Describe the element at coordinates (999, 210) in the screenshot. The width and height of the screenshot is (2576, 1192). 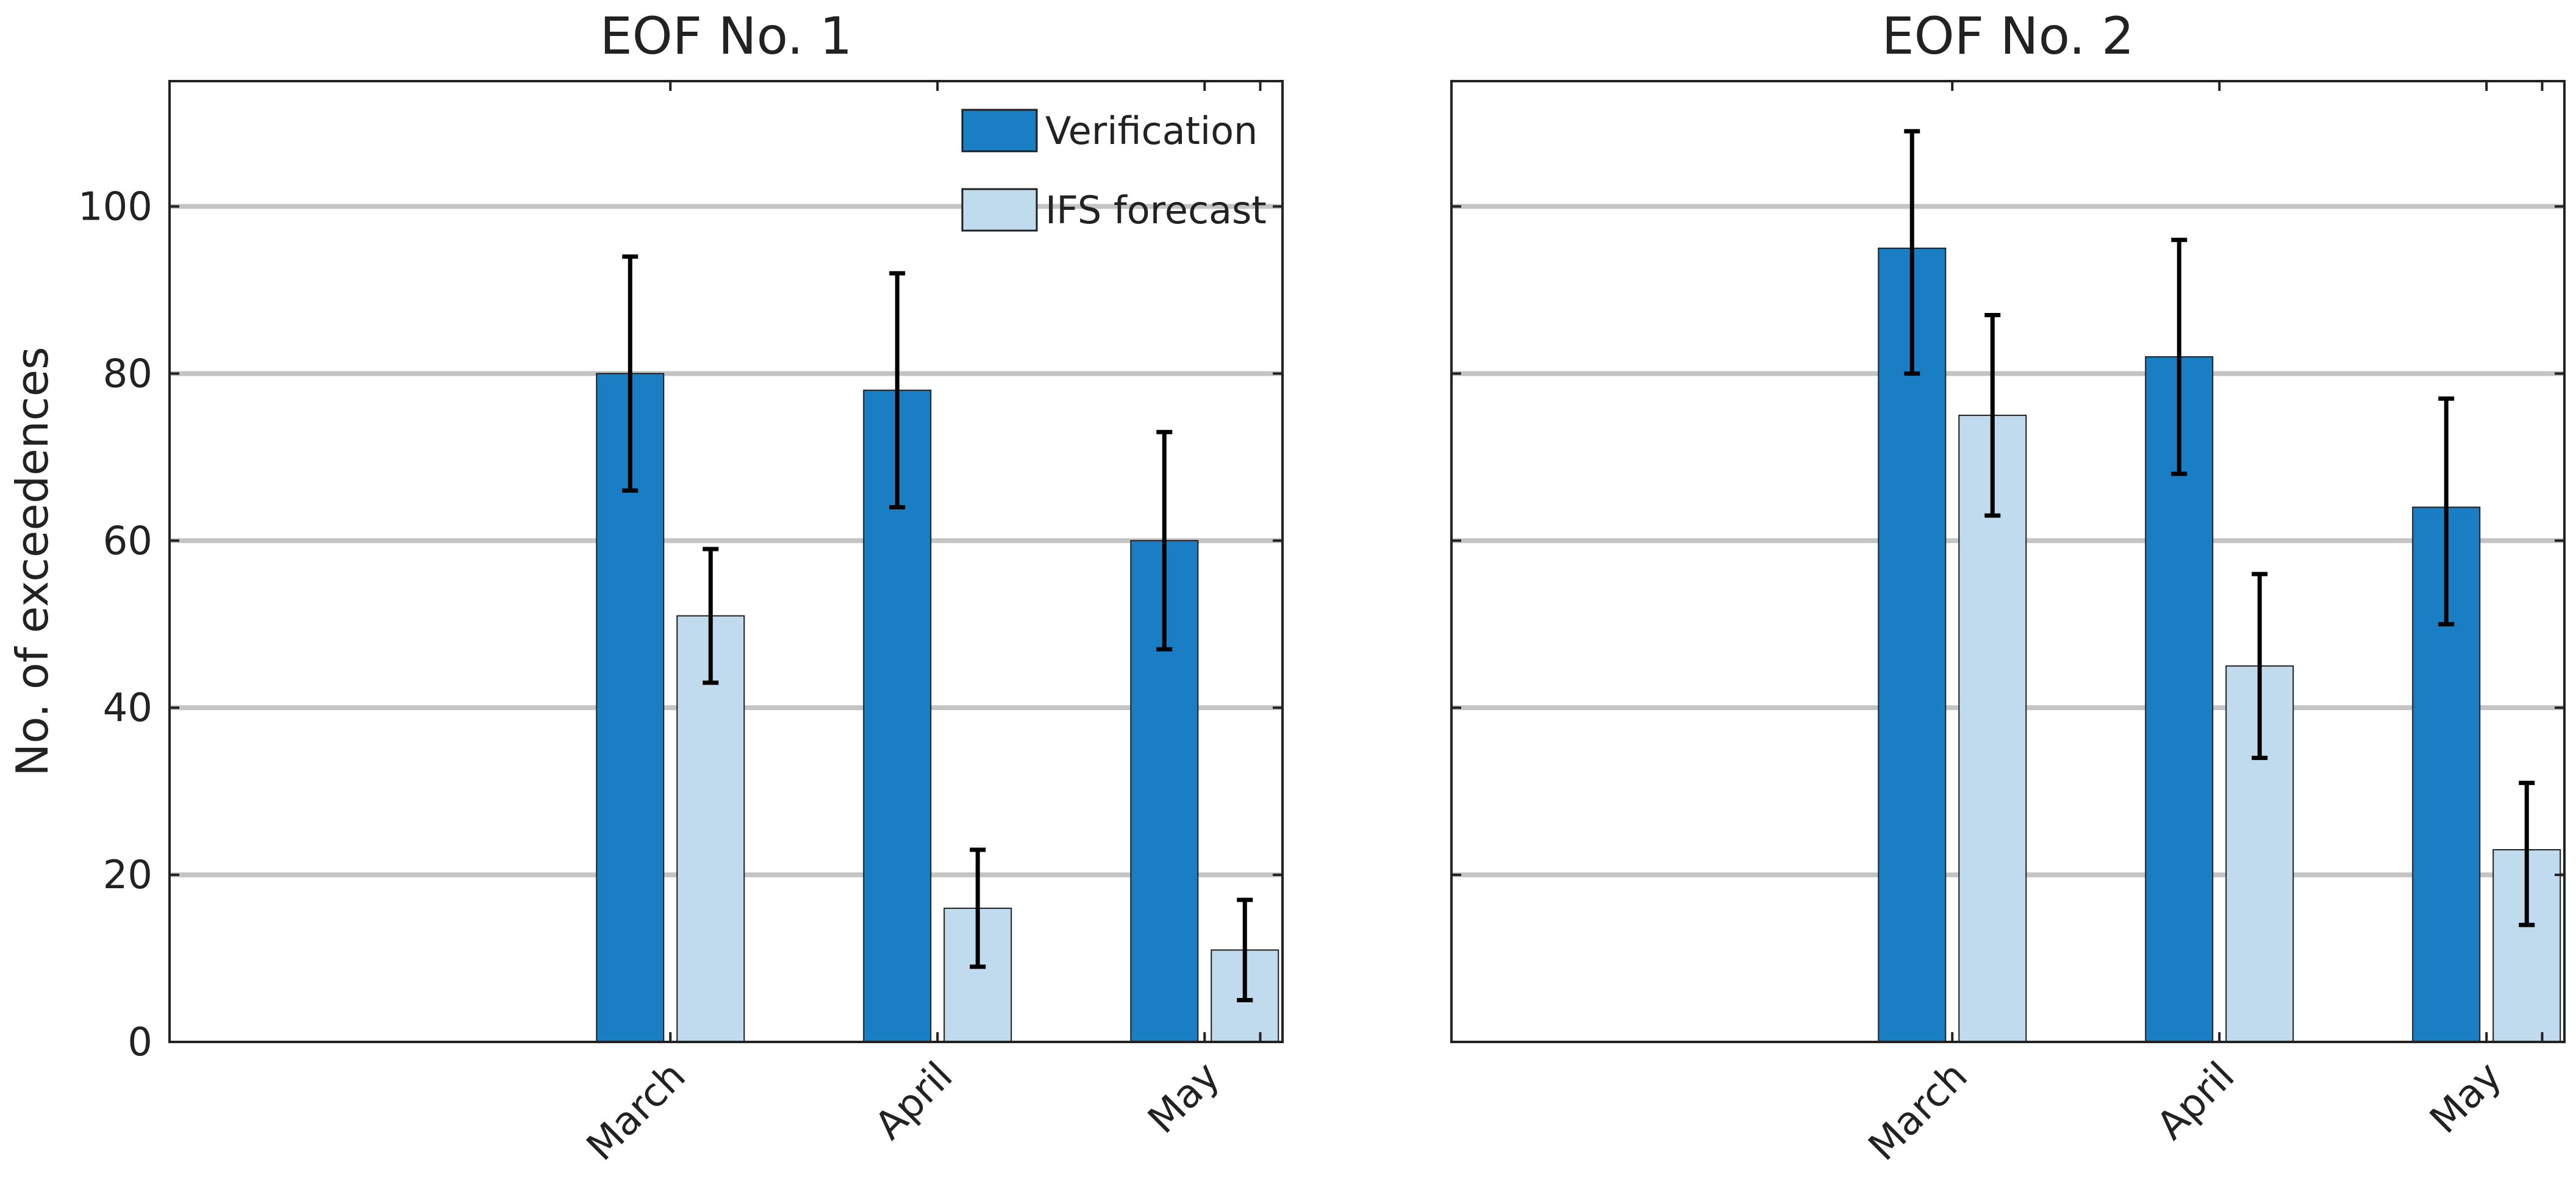
I see `legend-swatch-ifs-forecast` at that location.